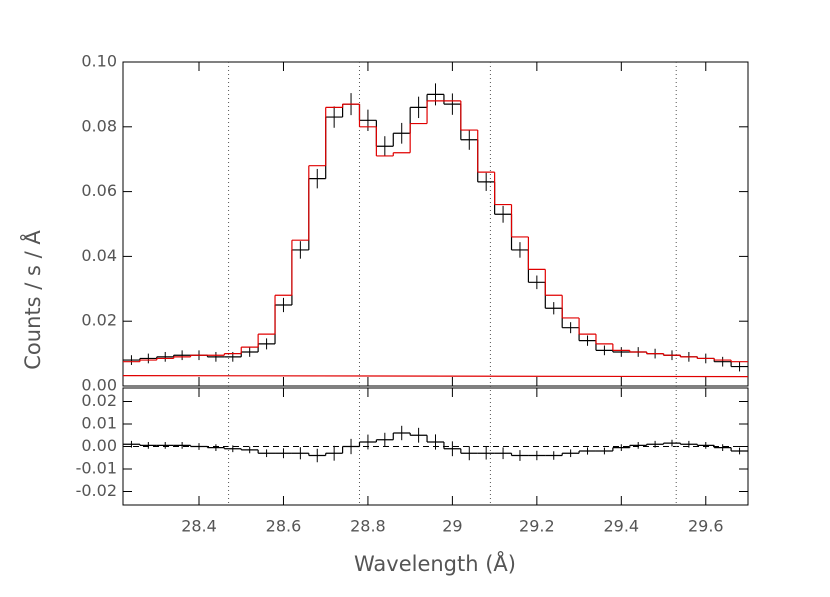 This screenshot has width=830, height=597. Describe the element at coordinates (452, 526) in the screenshot. I see `x-tick-label: 29` at that location.